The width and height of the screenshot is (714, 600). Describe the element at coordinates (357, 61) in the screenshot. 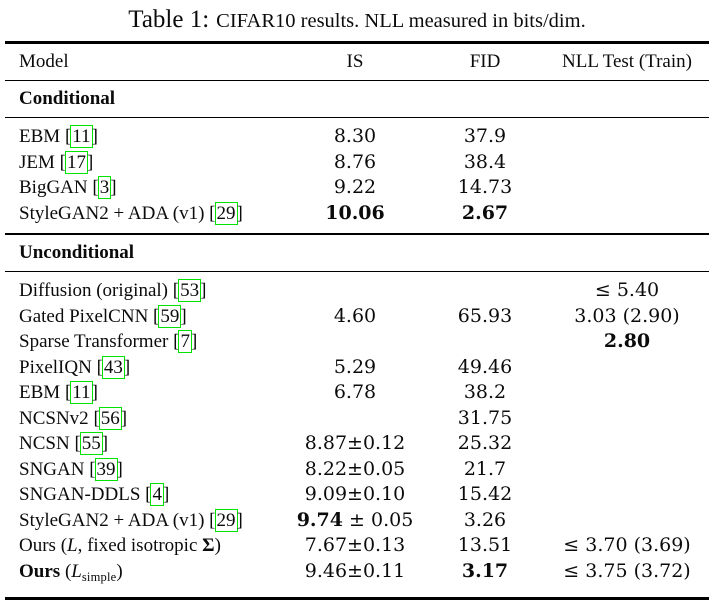

I see `header-row: Model IS FID NLL Test (Train)` at that location.